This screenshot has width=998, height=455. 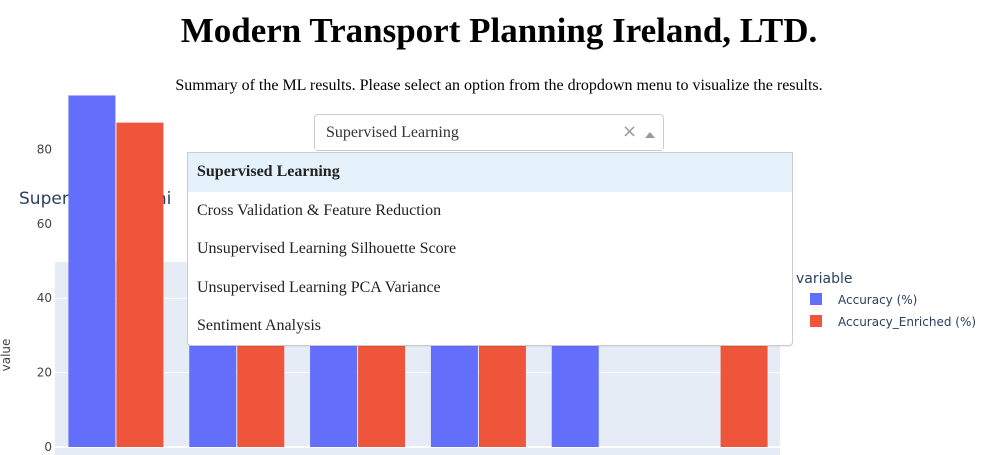 What do you see at coordinates (489, 132) in the screenshot?
I see `results-dropdown: Supervised Learning ×` at bounding box center [489, 132].